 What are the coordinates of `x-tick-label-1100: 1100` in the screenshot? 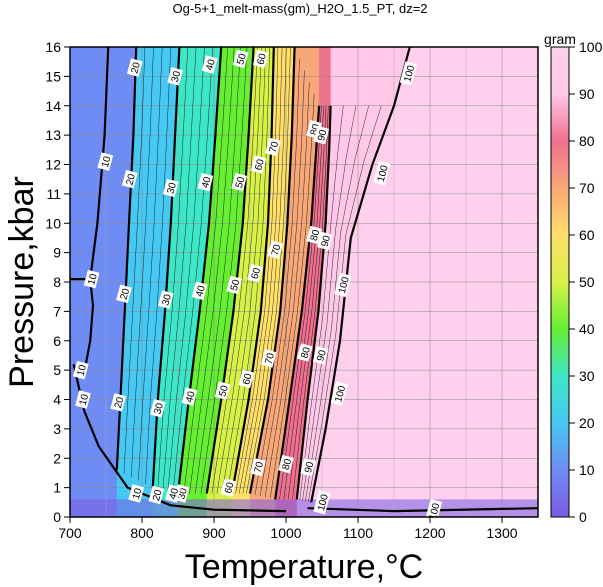 It's located at (358, 533).